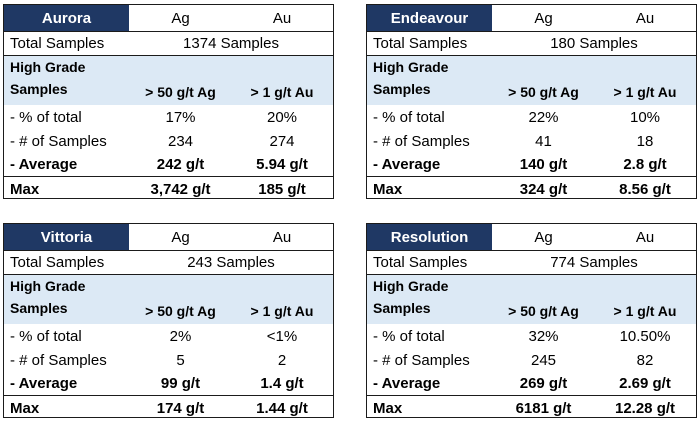  What do you see at coordinates (180, 164) in the screenshot?
I see `ag-average: 242 g/t` at bounding box center [180, 164].